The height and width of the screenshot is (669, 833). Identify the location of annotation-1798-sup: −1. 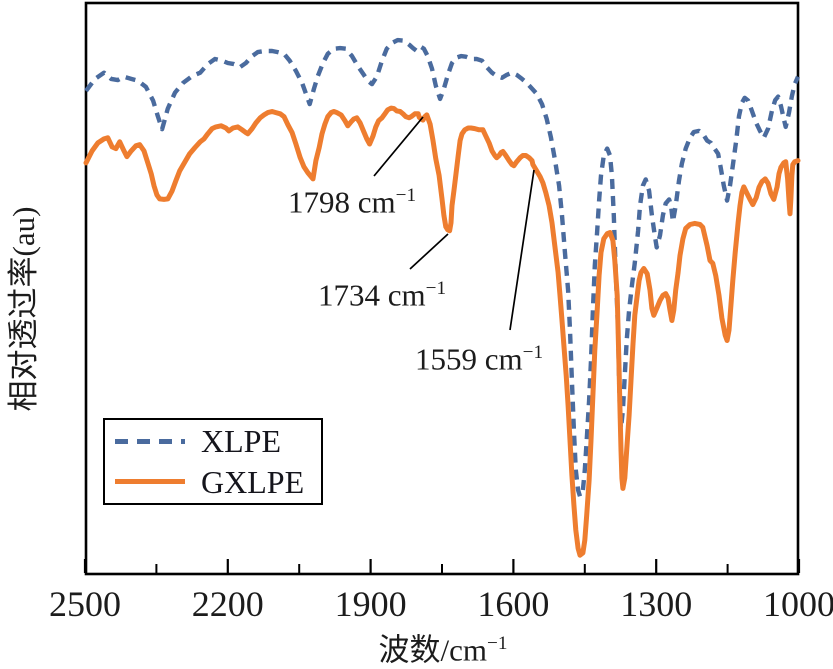
(406, 195).